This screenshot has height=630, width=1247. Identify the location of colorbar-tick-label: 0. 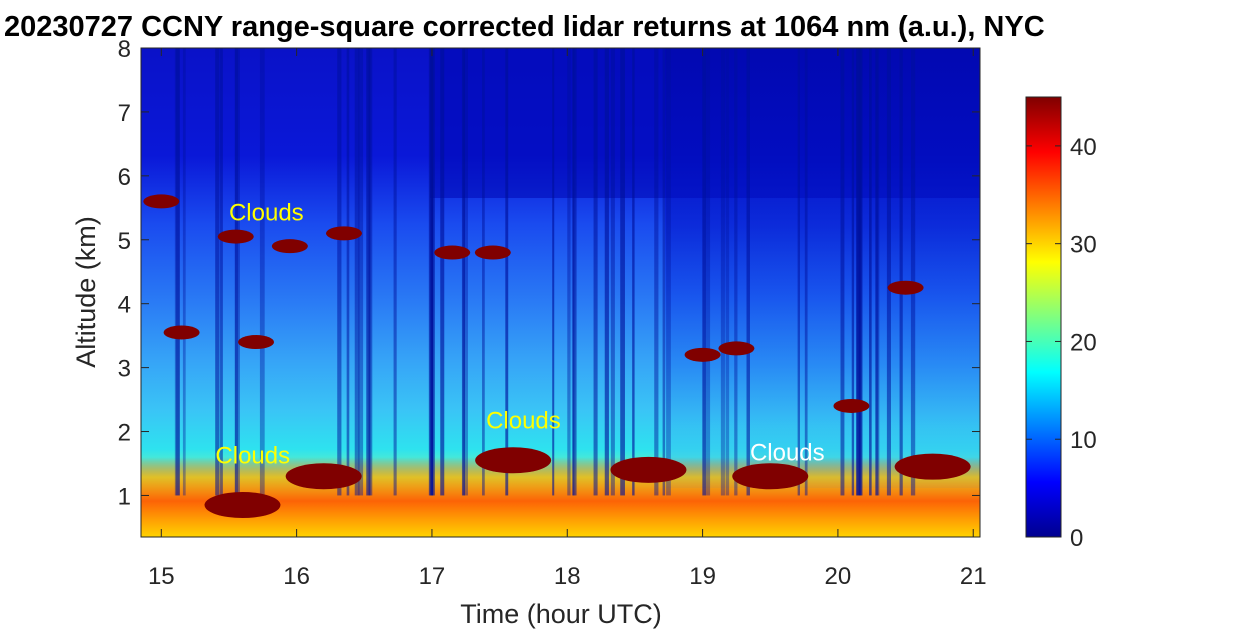
(1076, 538).